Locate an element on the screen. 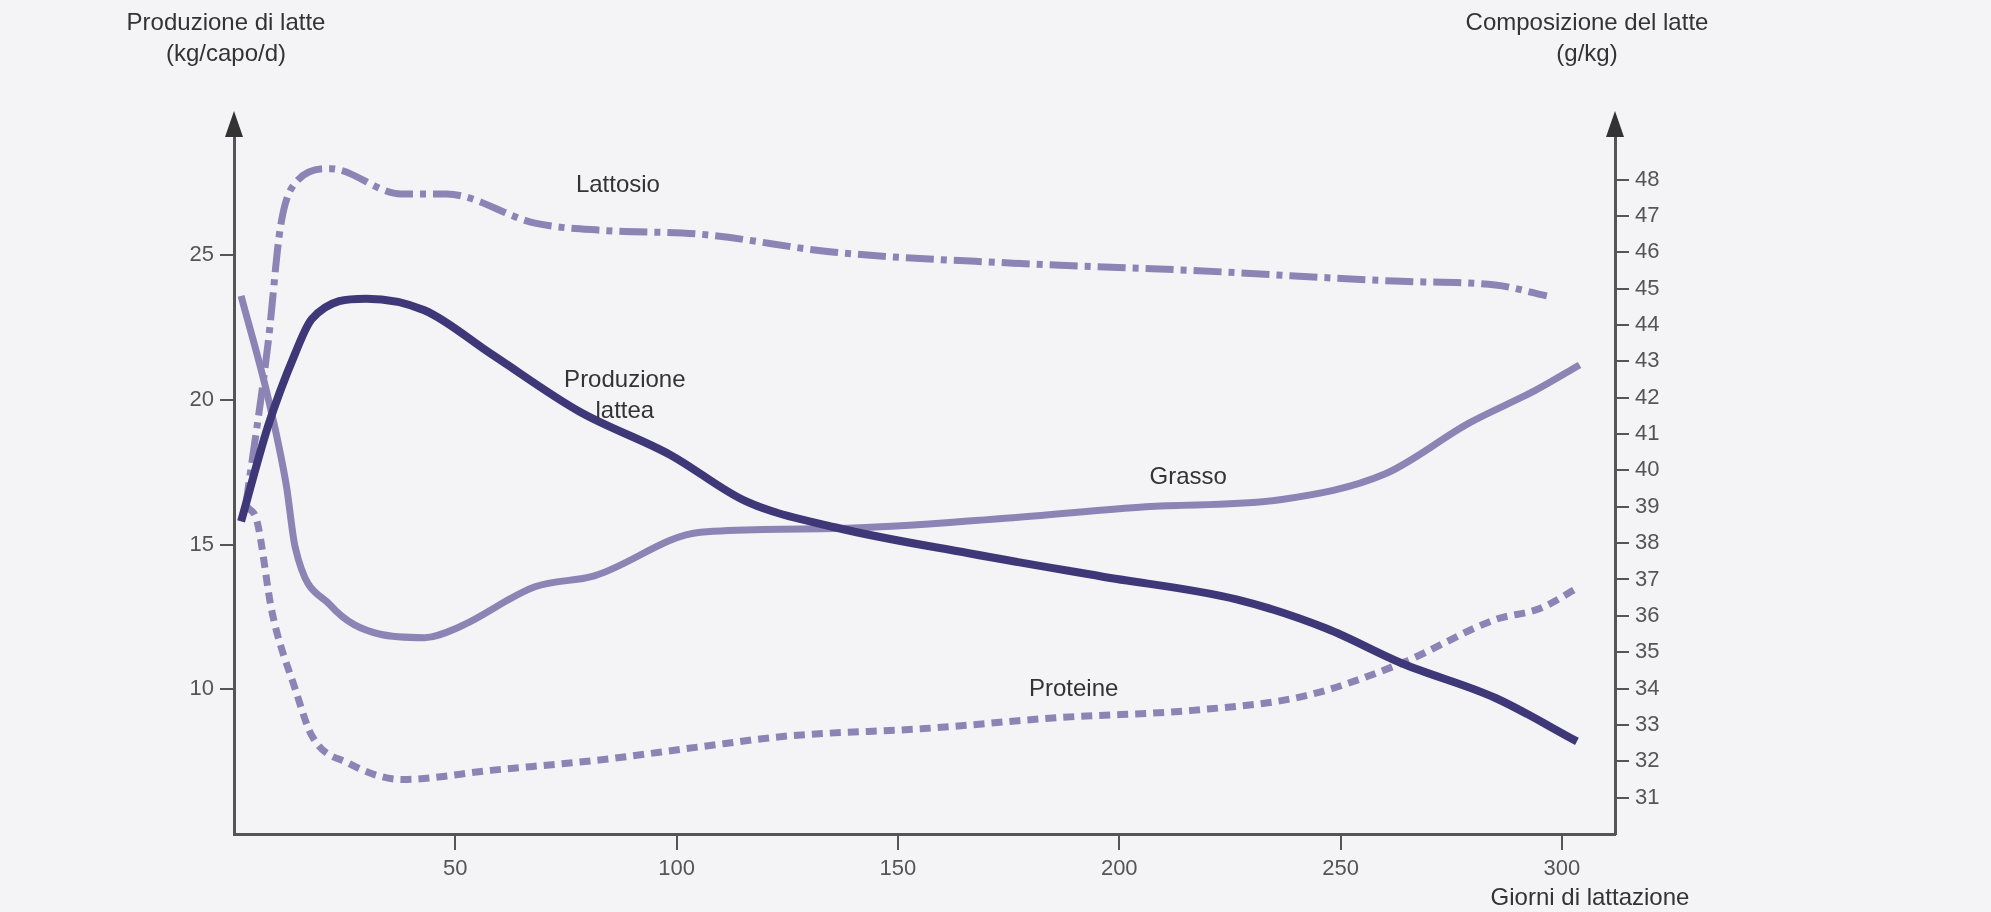 This screenshot has width=1991, height=912. y2-tick-label: 31 is located at coordinates (1647, 796).